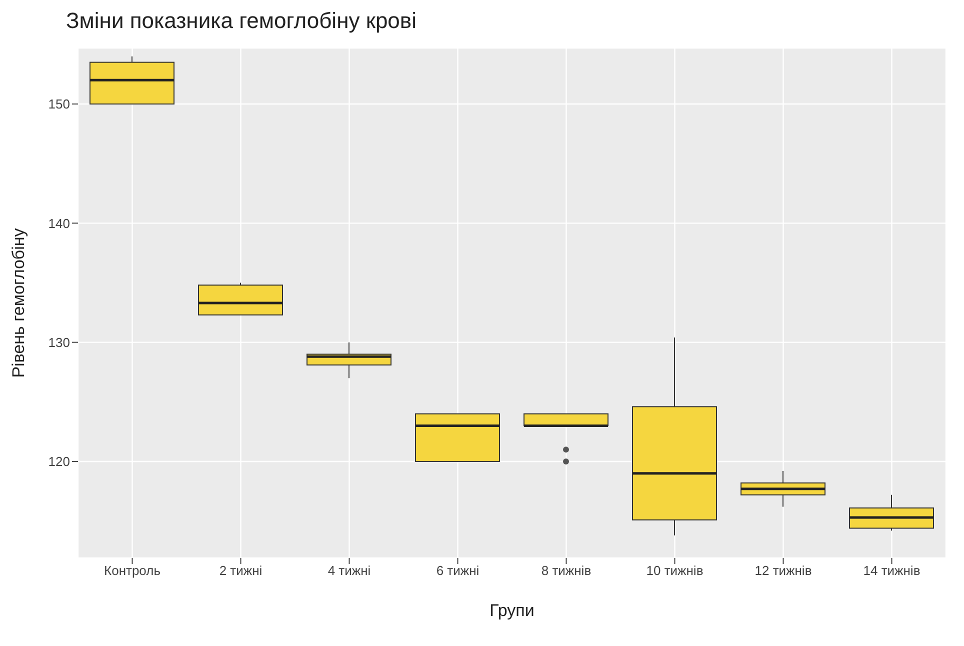  I want to click on x-tick-label: 8 тижнів, so click(566, 570).